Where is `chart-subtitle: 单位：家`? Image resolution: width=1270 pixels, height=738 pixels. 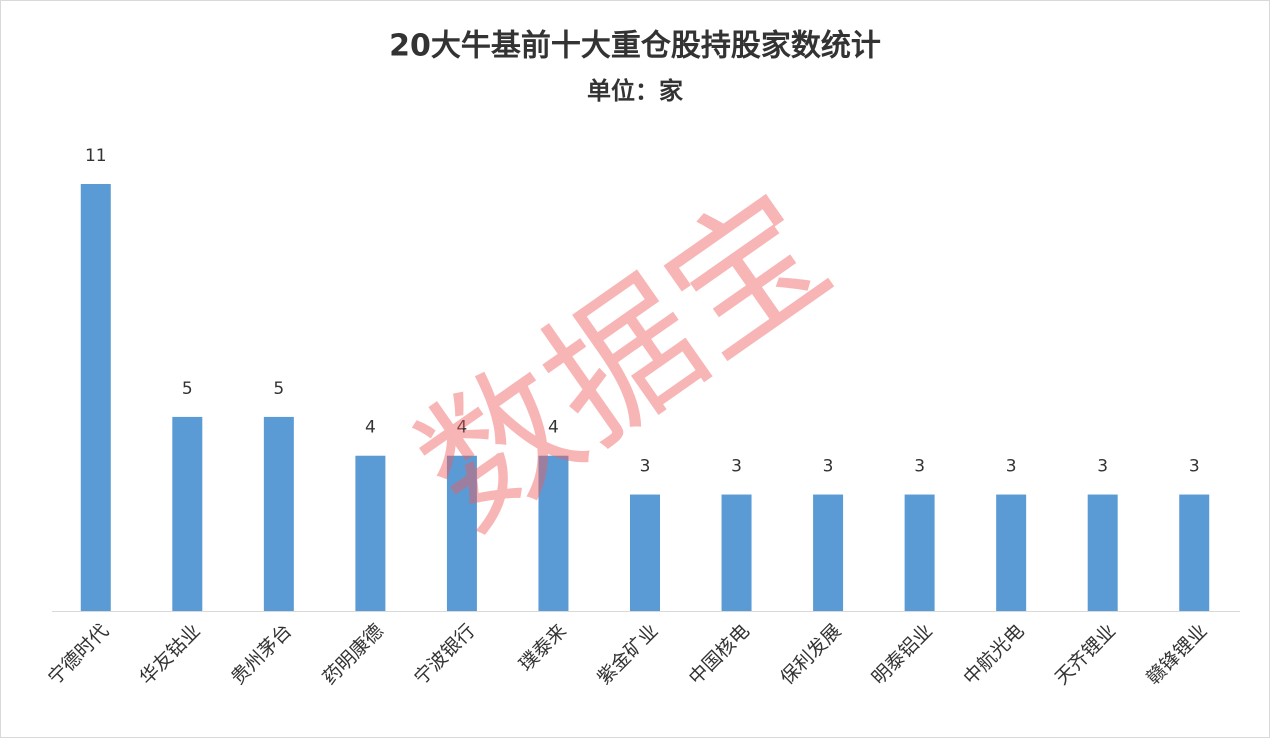 chart-subtitle: 单位：家 is located at coordinates (635, 91).